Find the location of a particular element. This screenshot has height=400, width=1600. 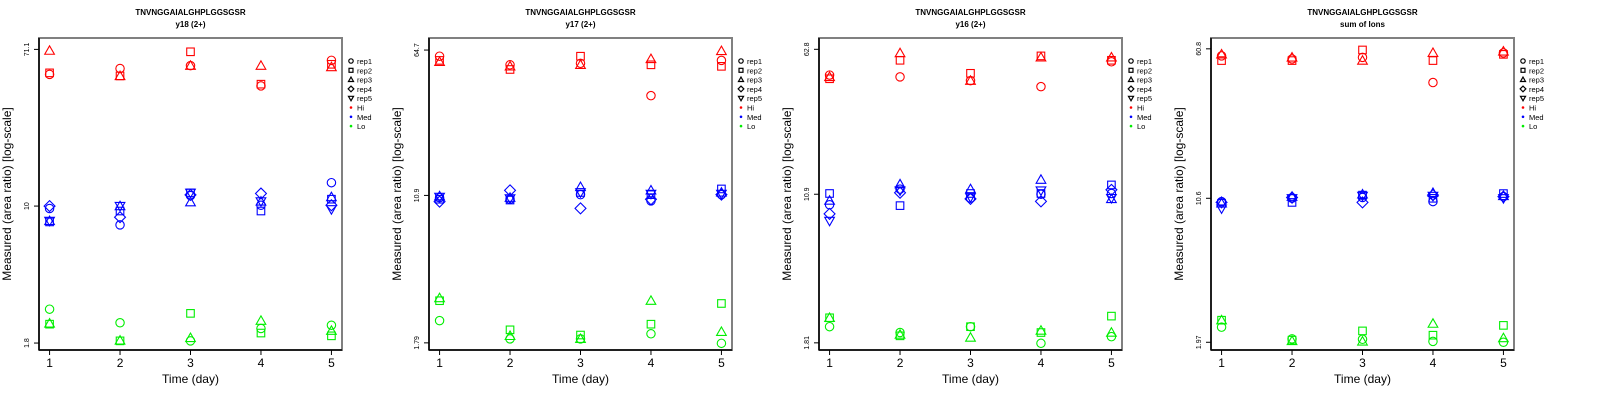

y-tick-label: 71.1 is located at coordinates (27, 49).